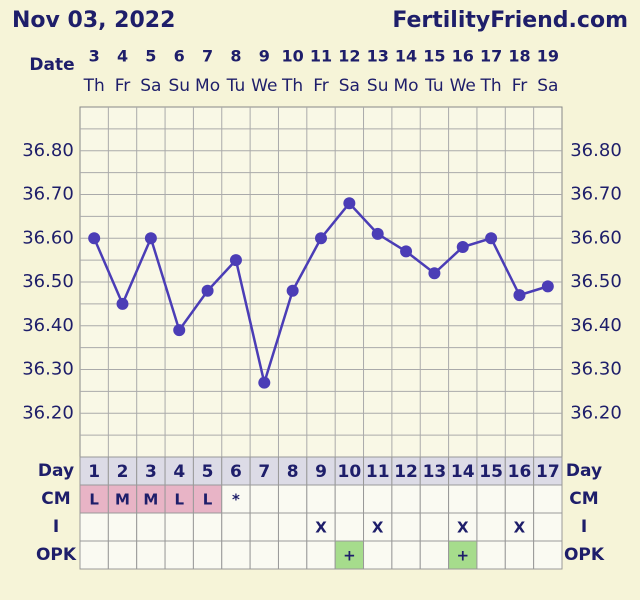 The height and width of the screenshot is (600, 640). What do you see at coordinates (463, 56) in the screenshot?
I see `x-tick-label: 16` at bounding box center [463, 56].